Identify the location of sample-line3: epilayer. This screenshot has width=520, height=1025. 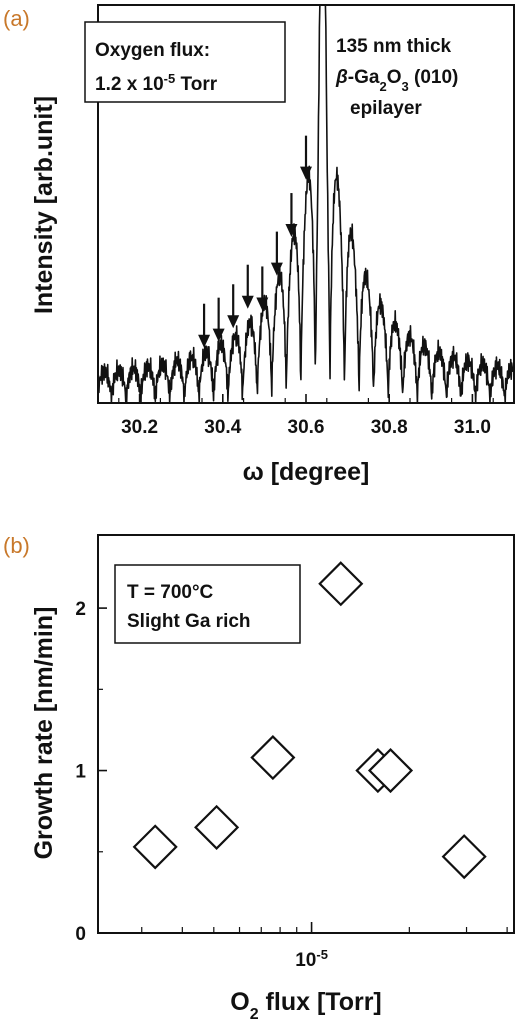
(386, 108).